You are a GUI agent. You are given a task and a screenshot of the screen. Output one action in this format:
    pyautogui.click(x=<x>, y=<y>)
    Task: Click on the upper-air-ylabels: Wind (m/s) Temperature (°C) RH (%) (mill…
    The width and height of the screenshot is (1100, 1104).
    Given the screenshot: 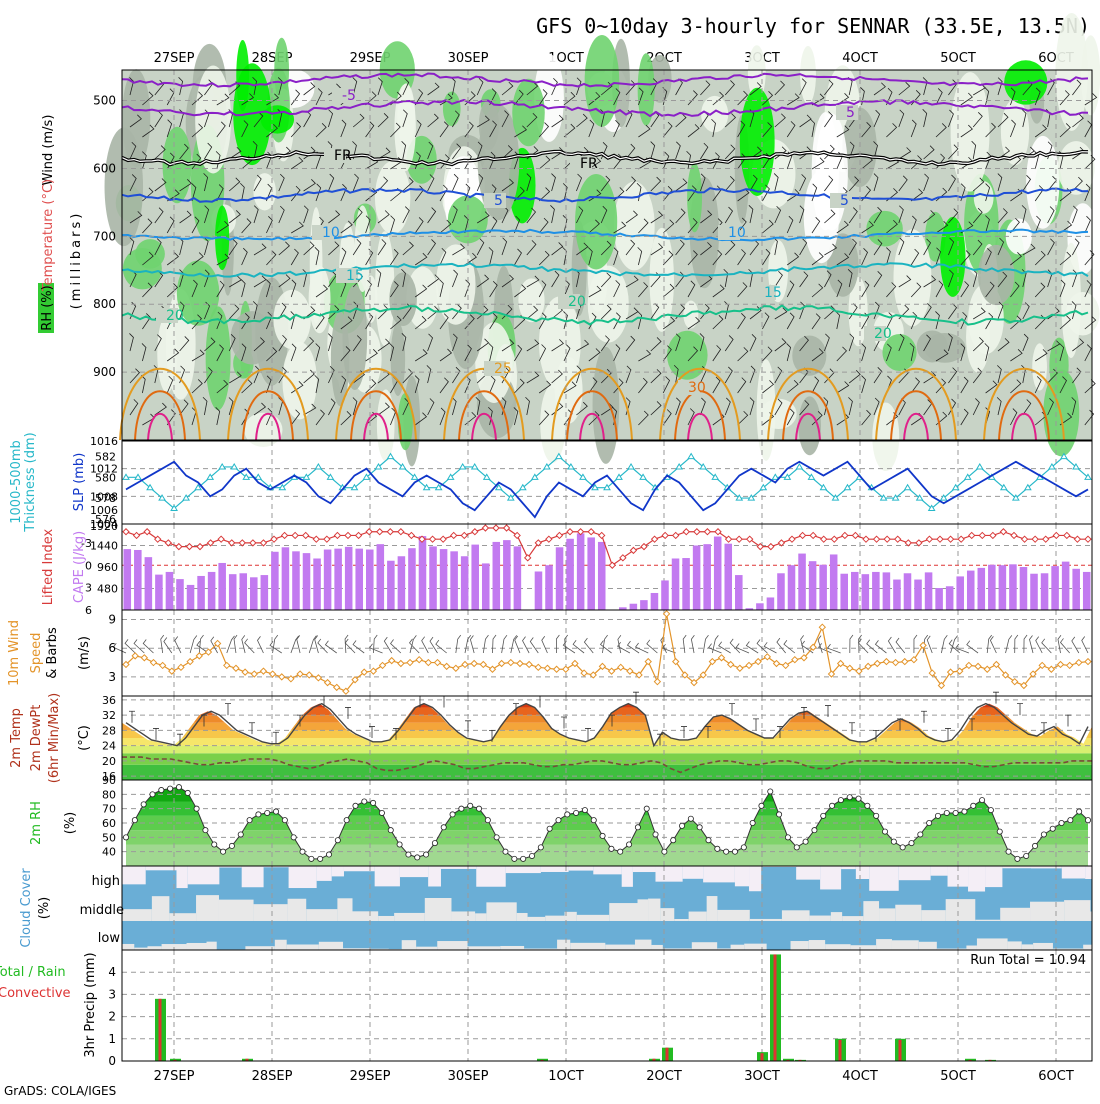 What is the action you would take?
    pyautogui.click(x=61, y=224)
    